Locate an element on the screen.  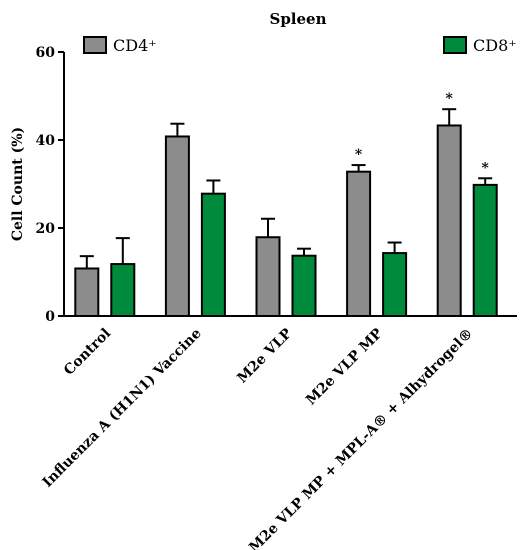
y-tick-label: 0 is located at coordinates (50, 317).